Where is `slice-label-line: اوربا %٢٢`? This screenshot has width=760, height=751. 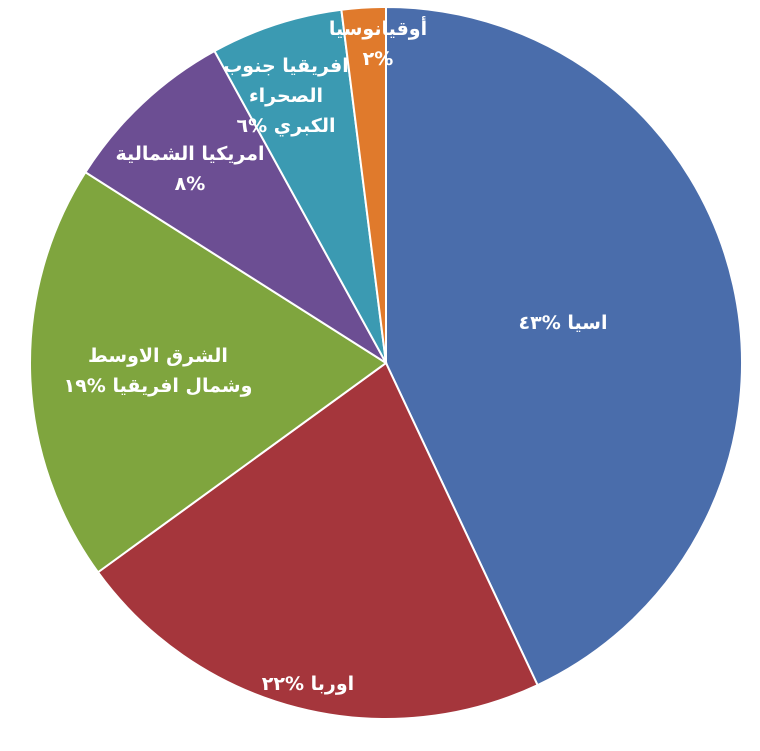 slice-label-line: اوربا %٢٢ is located at coordinates (308, 684).